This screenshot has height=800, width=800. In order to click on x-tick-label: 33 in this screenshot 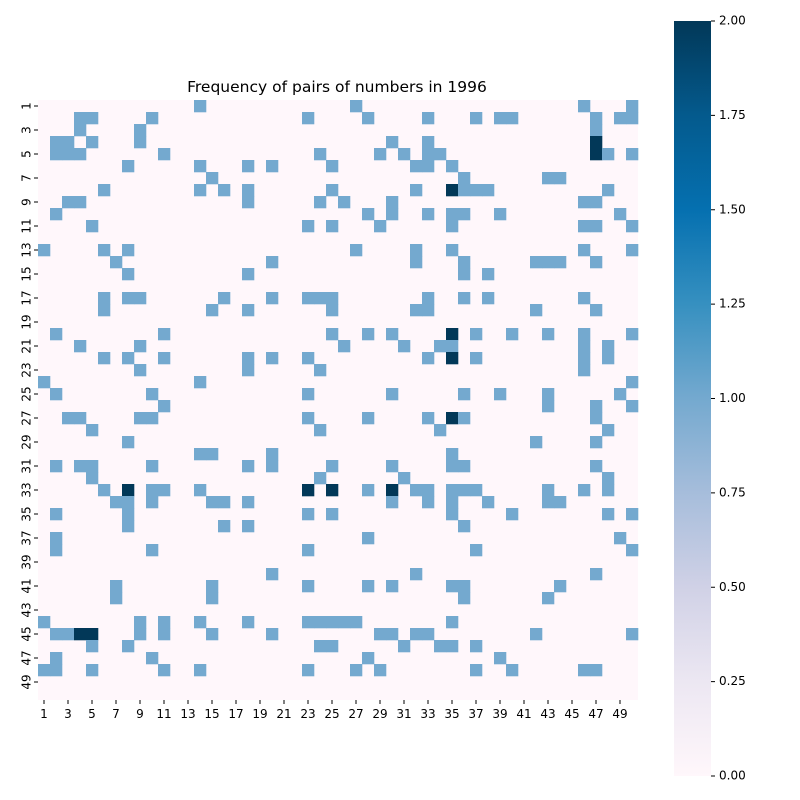, I will do `click(427, 714)`.